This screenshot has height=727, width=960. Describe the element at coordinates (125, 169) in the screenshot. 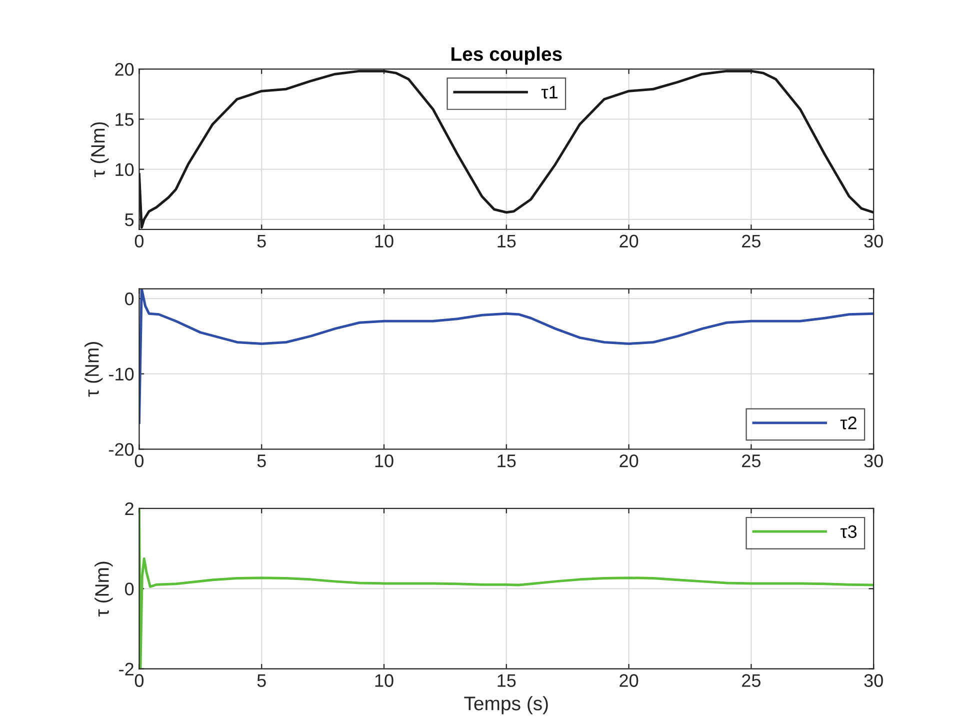

I see `y-tick-label: 10` at that location.